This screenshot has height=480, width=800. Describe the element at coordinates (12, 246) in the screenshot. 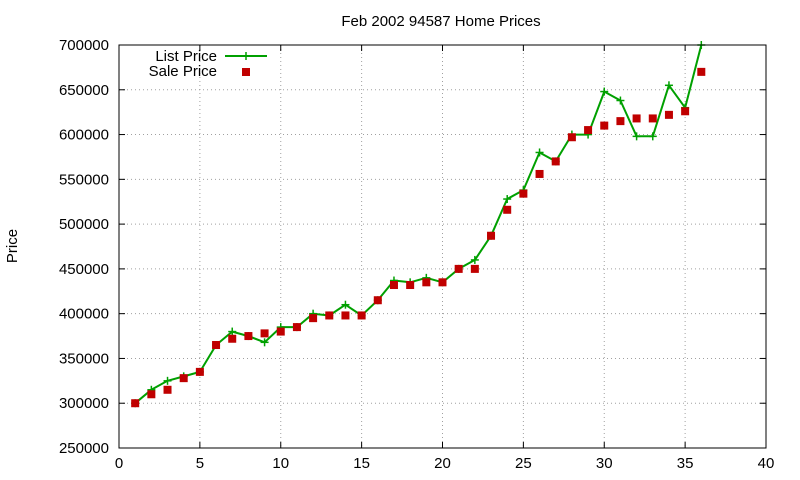

I see `y-axis-label: Price` at that location.